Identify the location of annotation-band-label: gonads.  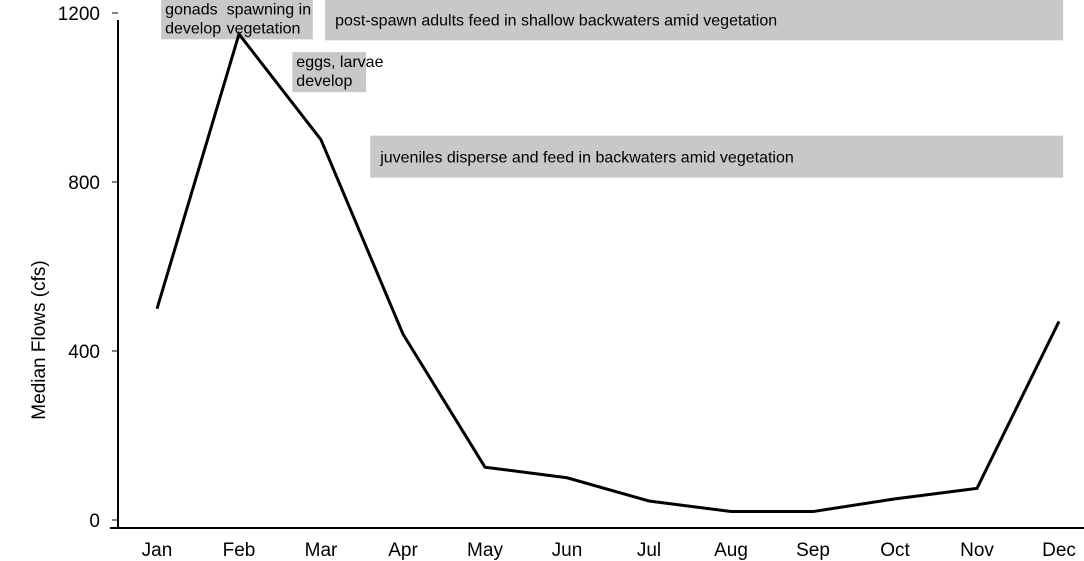
(191, 9).